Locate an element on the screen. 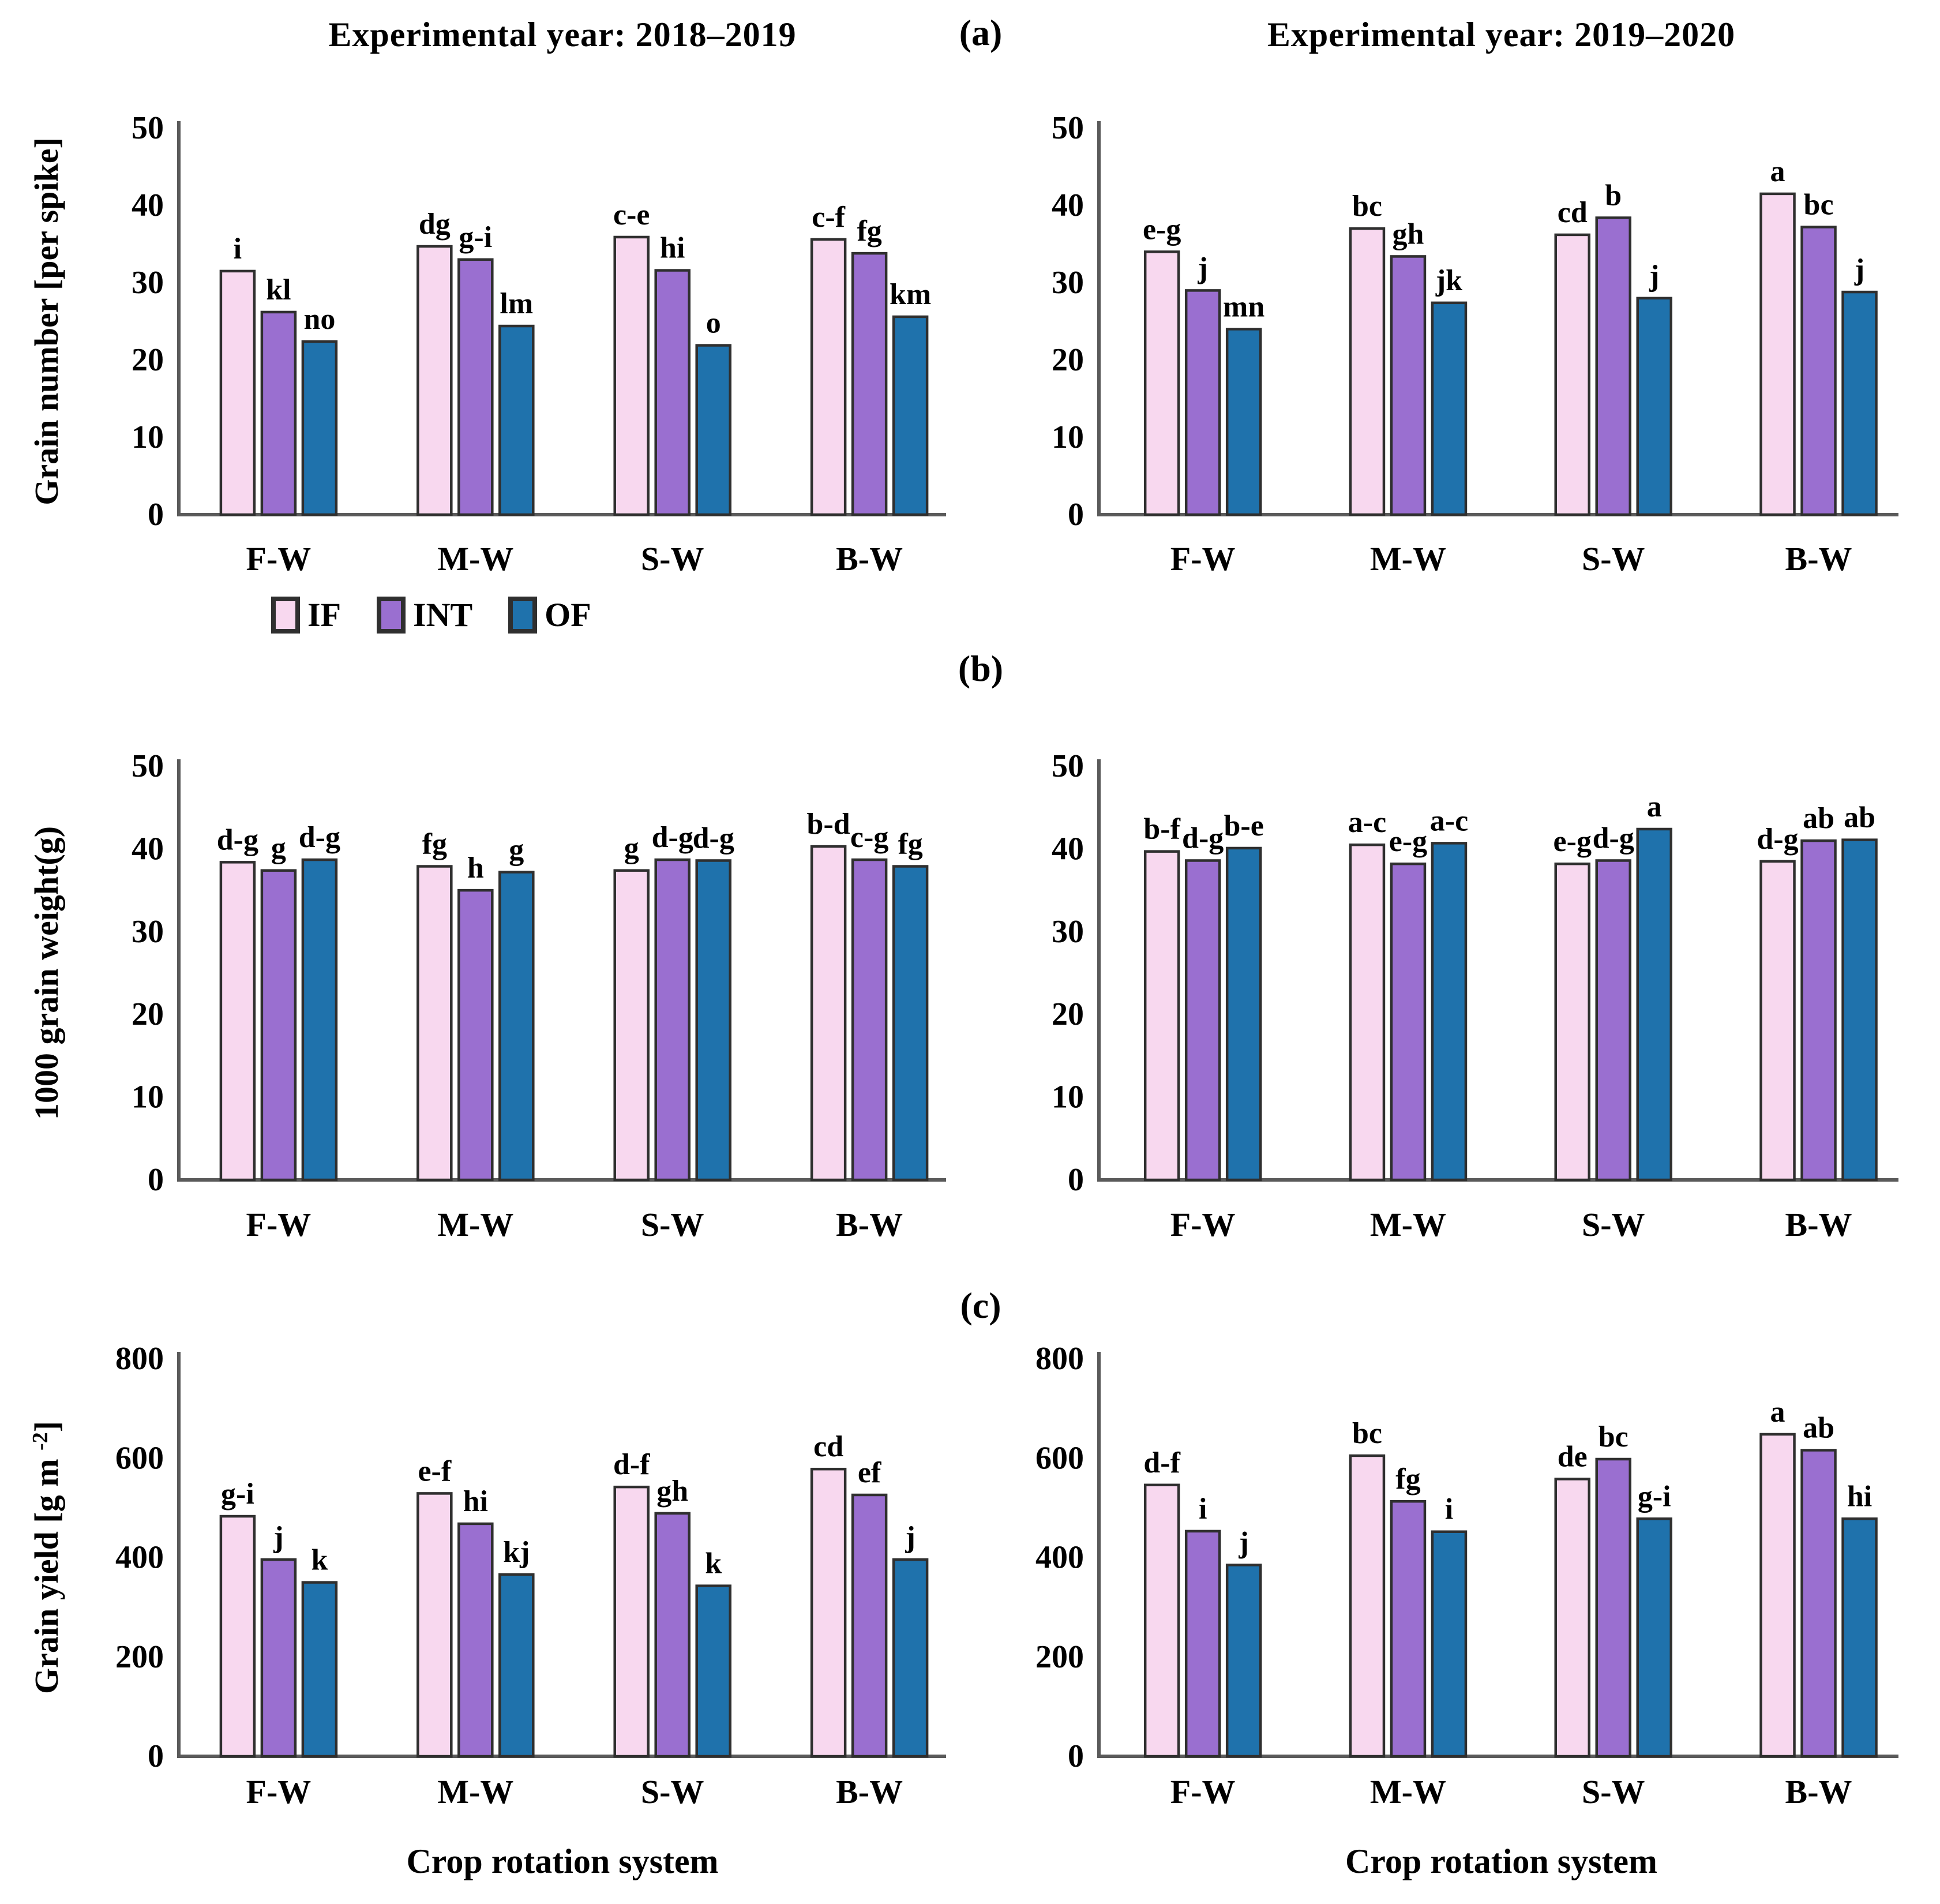 The image size is (1940, 1904). significance-letter: lm is located at coordinates (516, 304).